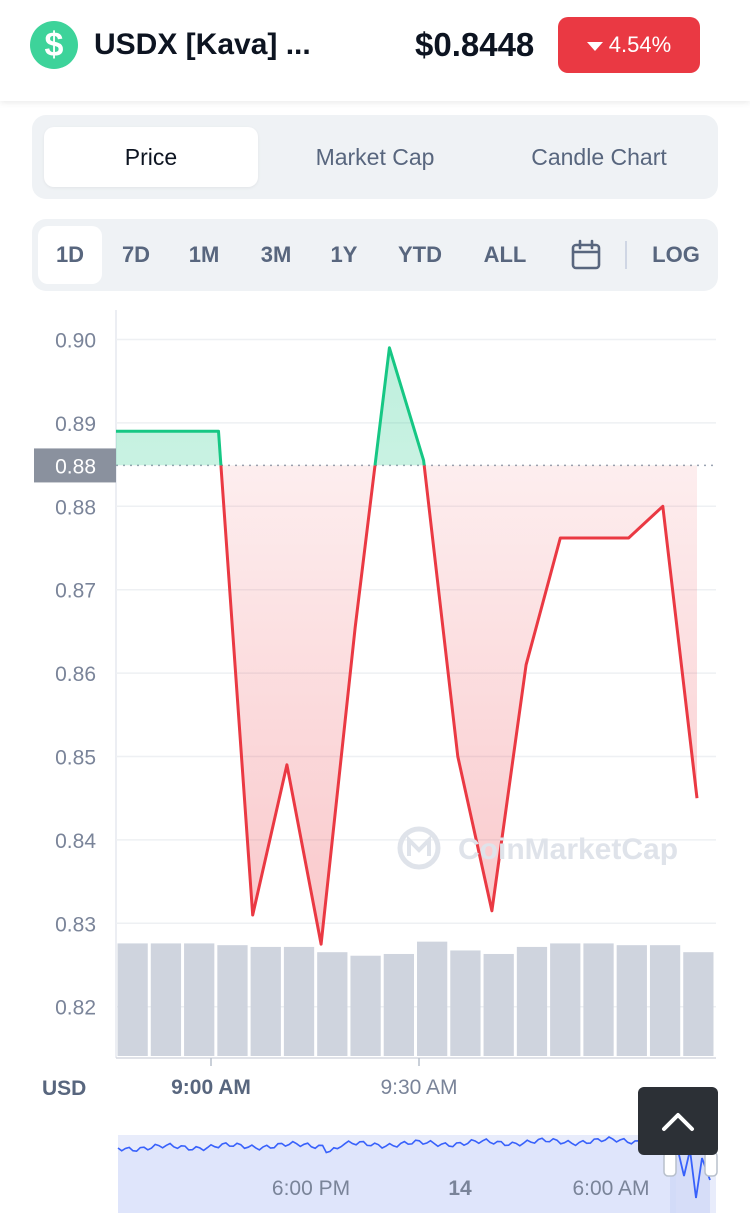 The height and width of the screenshot is (1213, 750). I want to click on navigator-selected-line, so click(693, 1170).